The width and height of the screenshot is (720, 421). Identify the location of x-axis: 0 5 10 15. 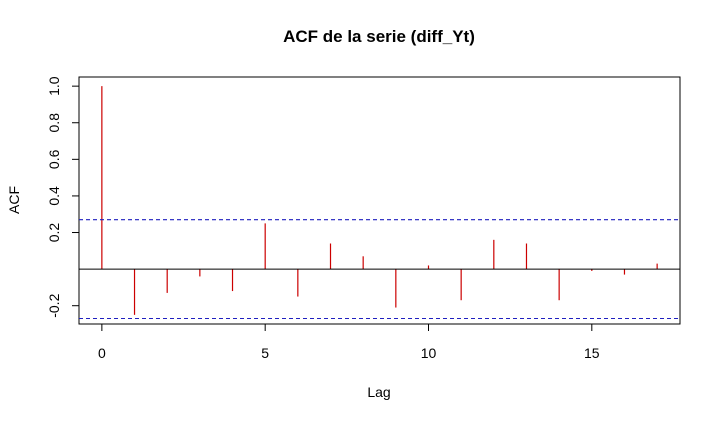
(349, 342).